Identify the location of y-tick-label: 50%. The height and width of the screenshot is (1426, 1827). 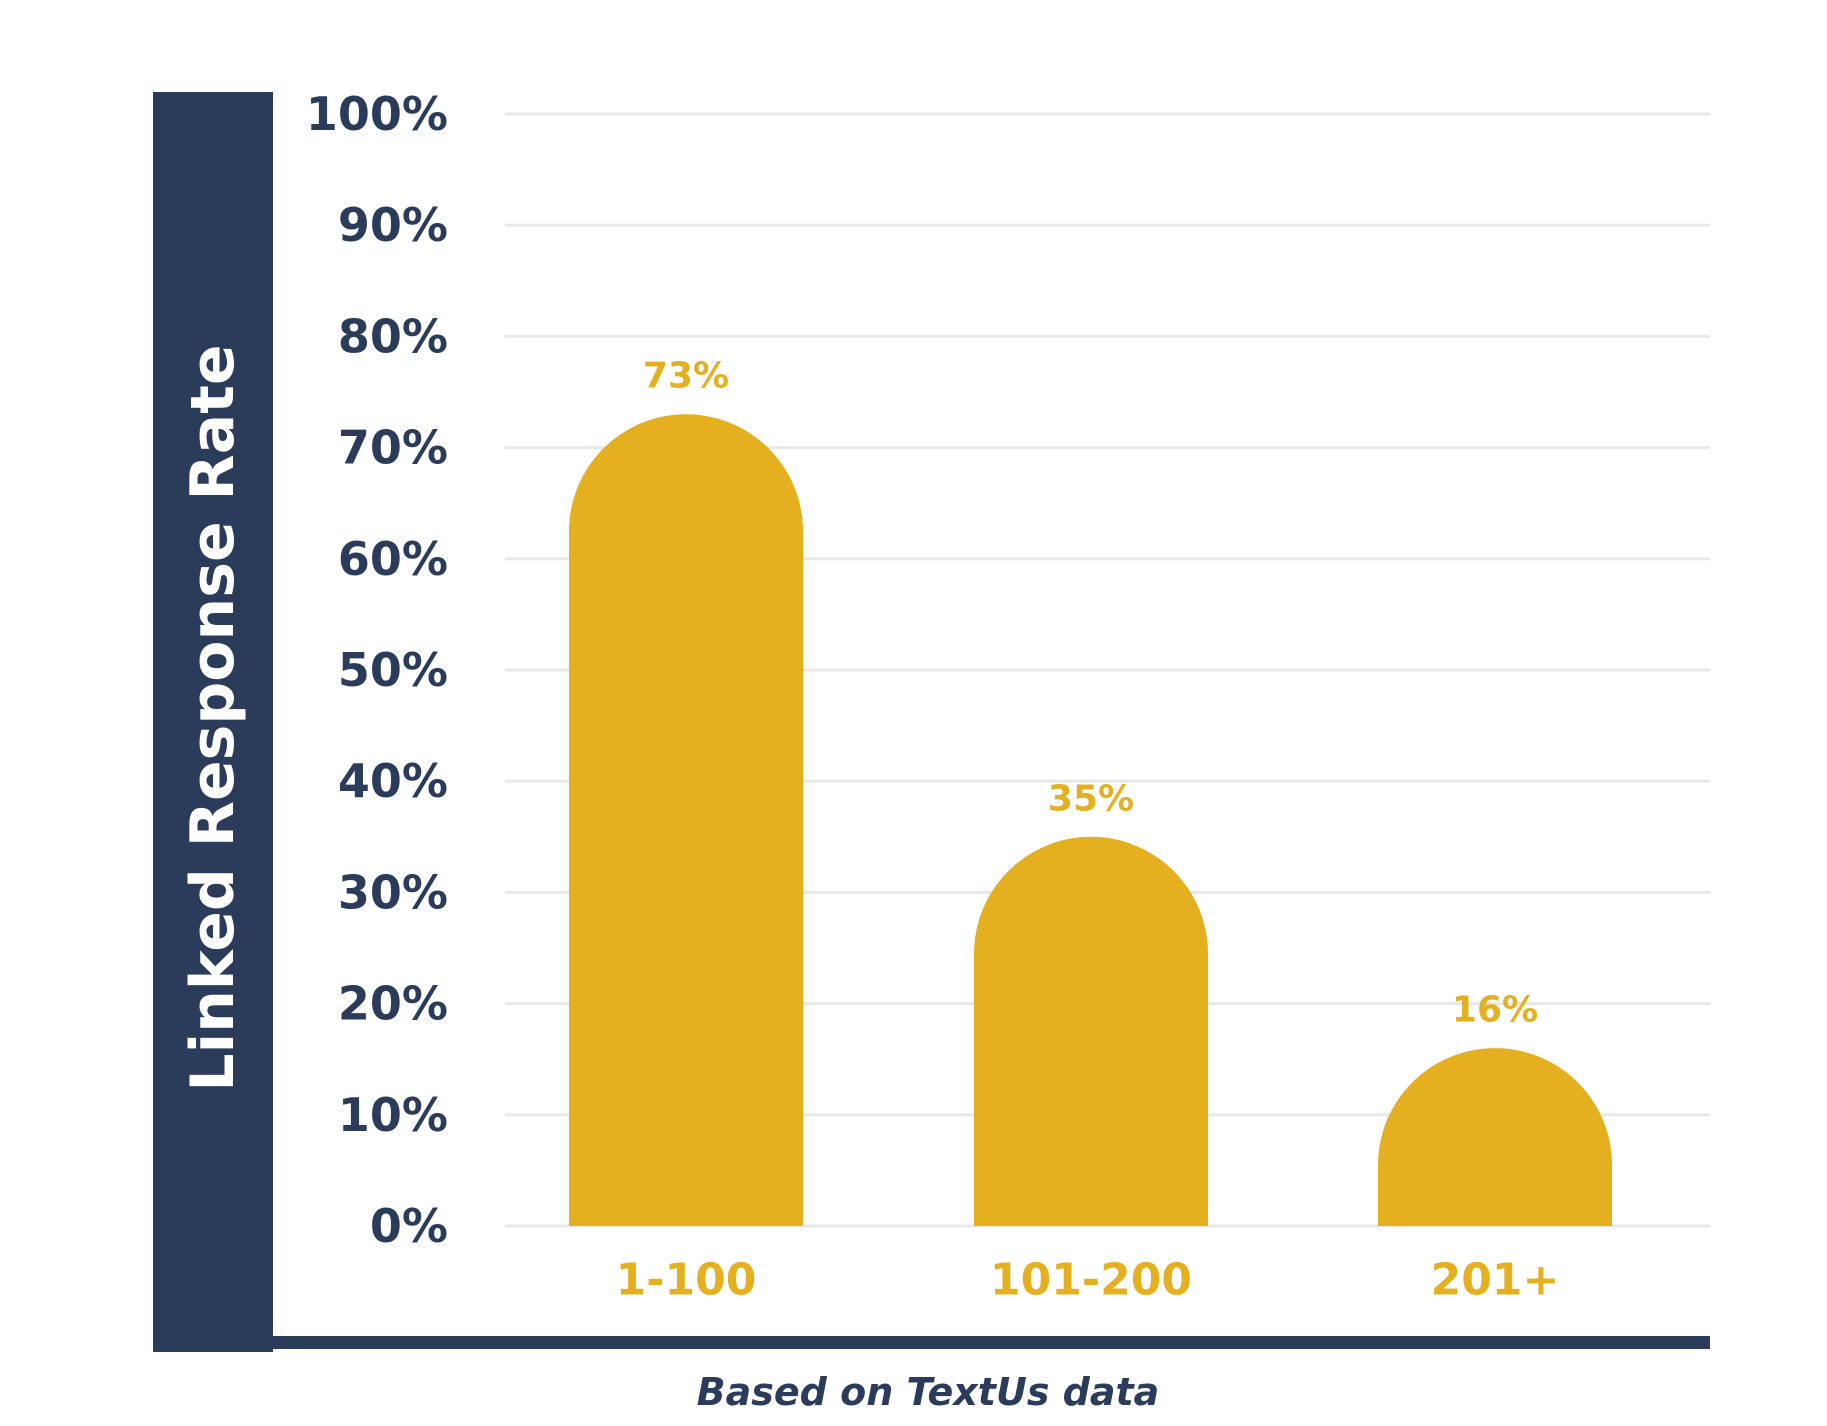
(393, 670).